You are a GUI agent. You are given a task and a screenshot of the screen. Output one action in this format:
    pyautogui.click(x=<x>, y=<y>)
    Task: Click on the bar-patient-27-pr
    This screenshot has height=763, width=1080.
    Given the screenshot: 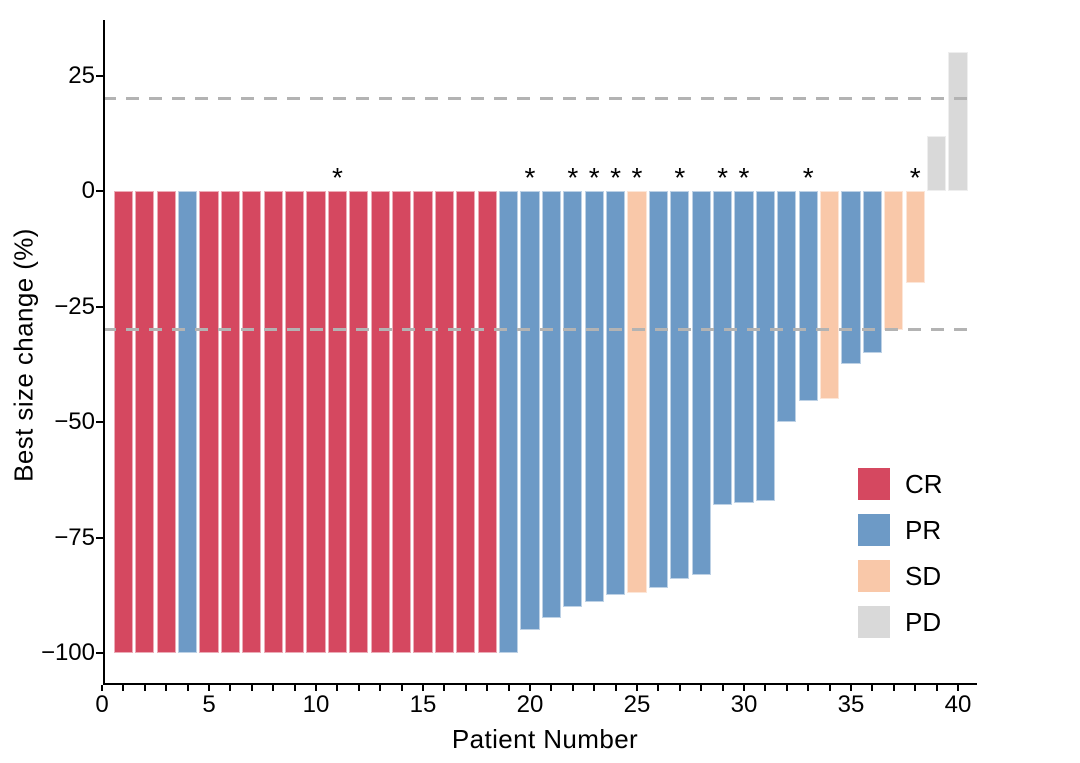 What is the action you would take?
    pyautogui.click(x=680, y=385)
    